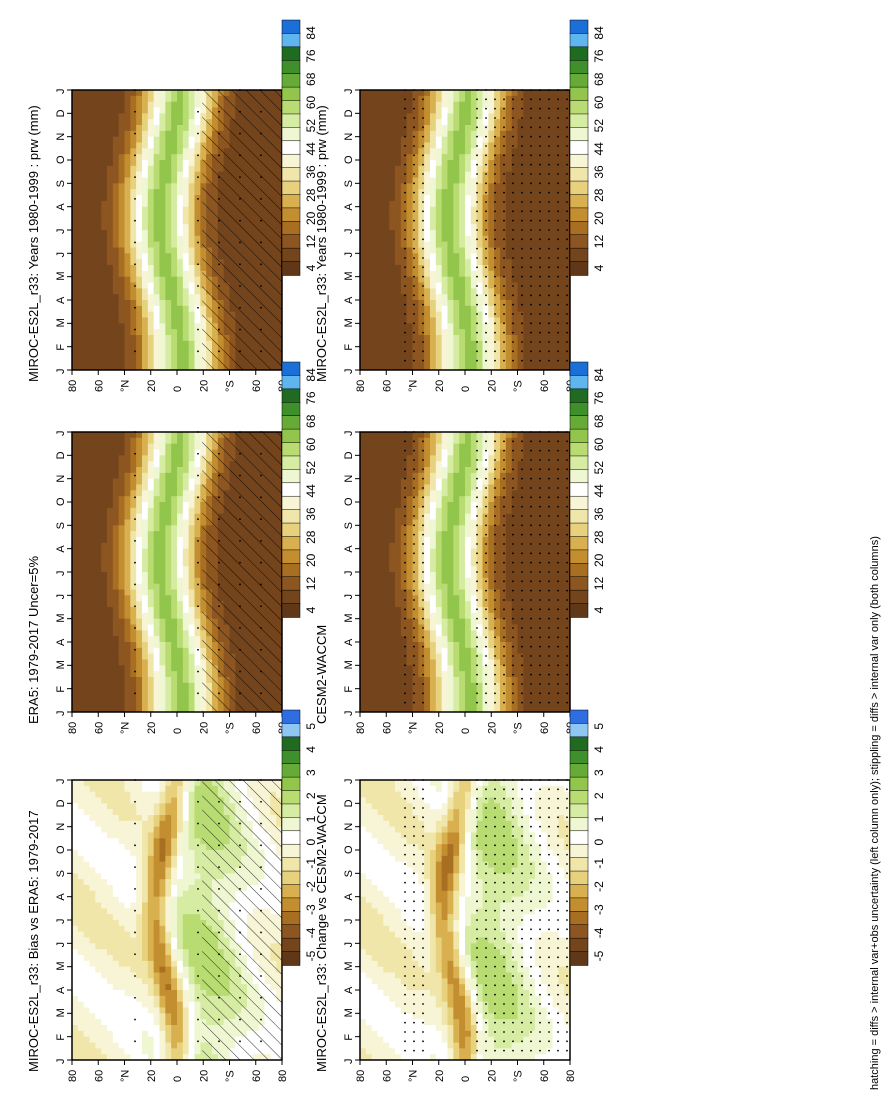 This screenshot has height=1098, width=891. What do you see at coordinates (291, 67) in the screenshot?
I see `colorbar-swatch` at bounding box center [291, 67].